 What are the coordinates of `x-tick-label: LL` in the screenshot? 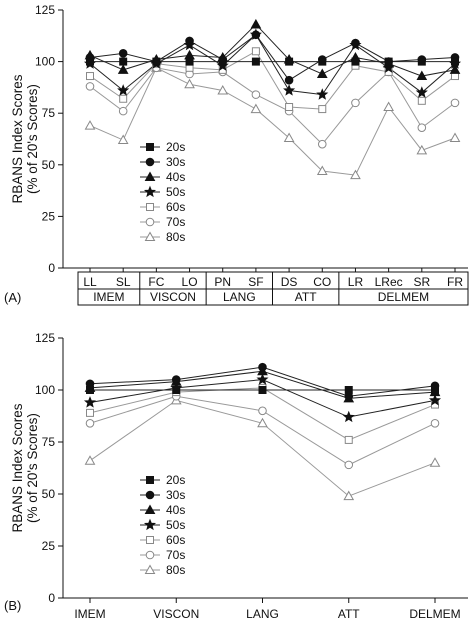 It's located at (90, 282).